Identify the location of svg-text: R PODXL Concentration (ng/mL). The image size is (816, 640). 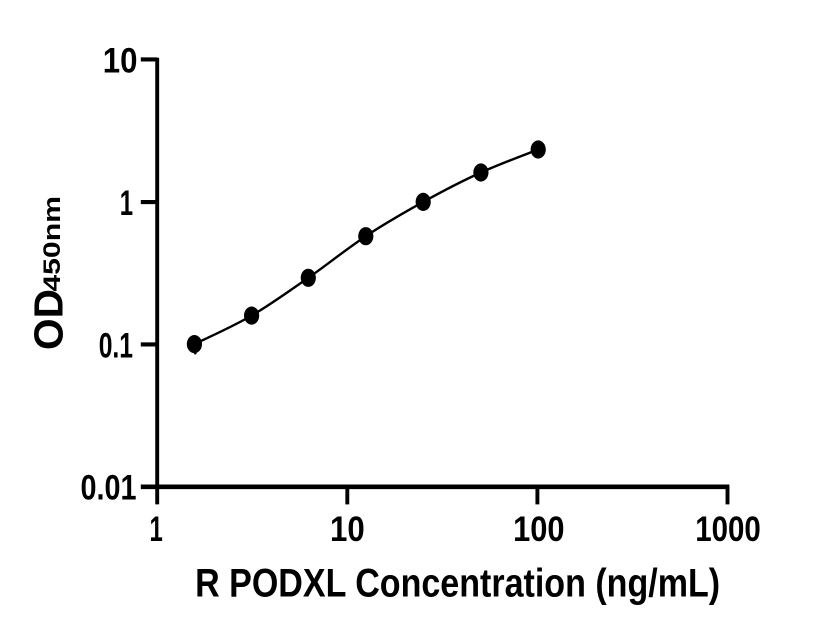
(457, 583).